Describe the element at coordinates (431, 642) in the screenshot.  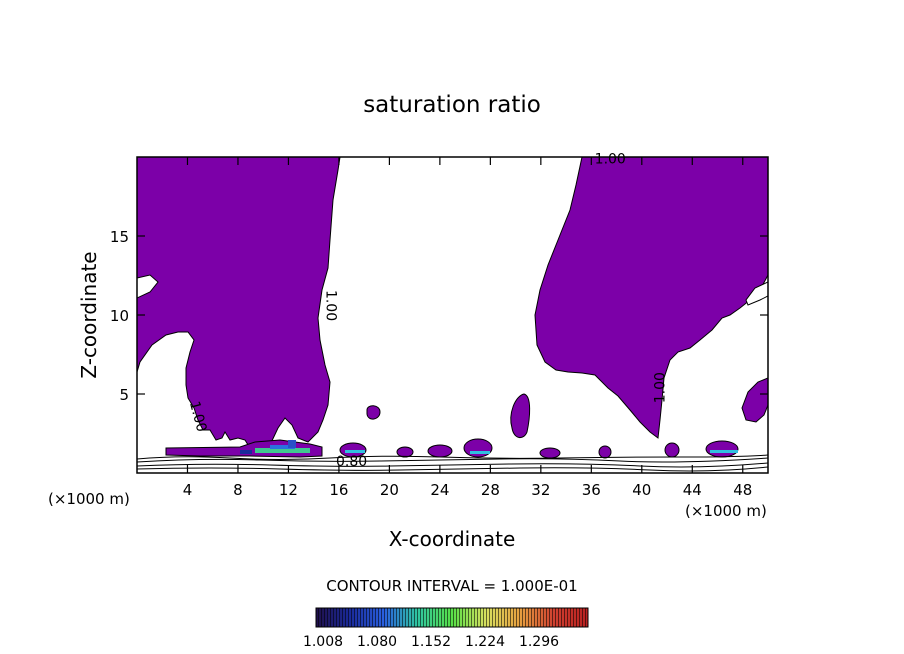
I see `colorbar-tick-label: 1.152` at that location.